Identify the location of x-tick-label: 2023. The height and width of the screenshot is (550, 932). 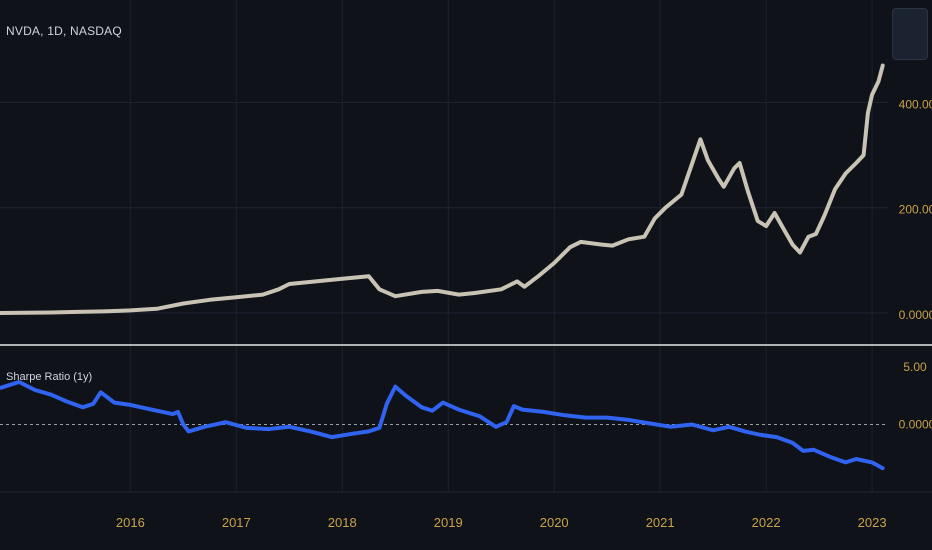
(872, 522).